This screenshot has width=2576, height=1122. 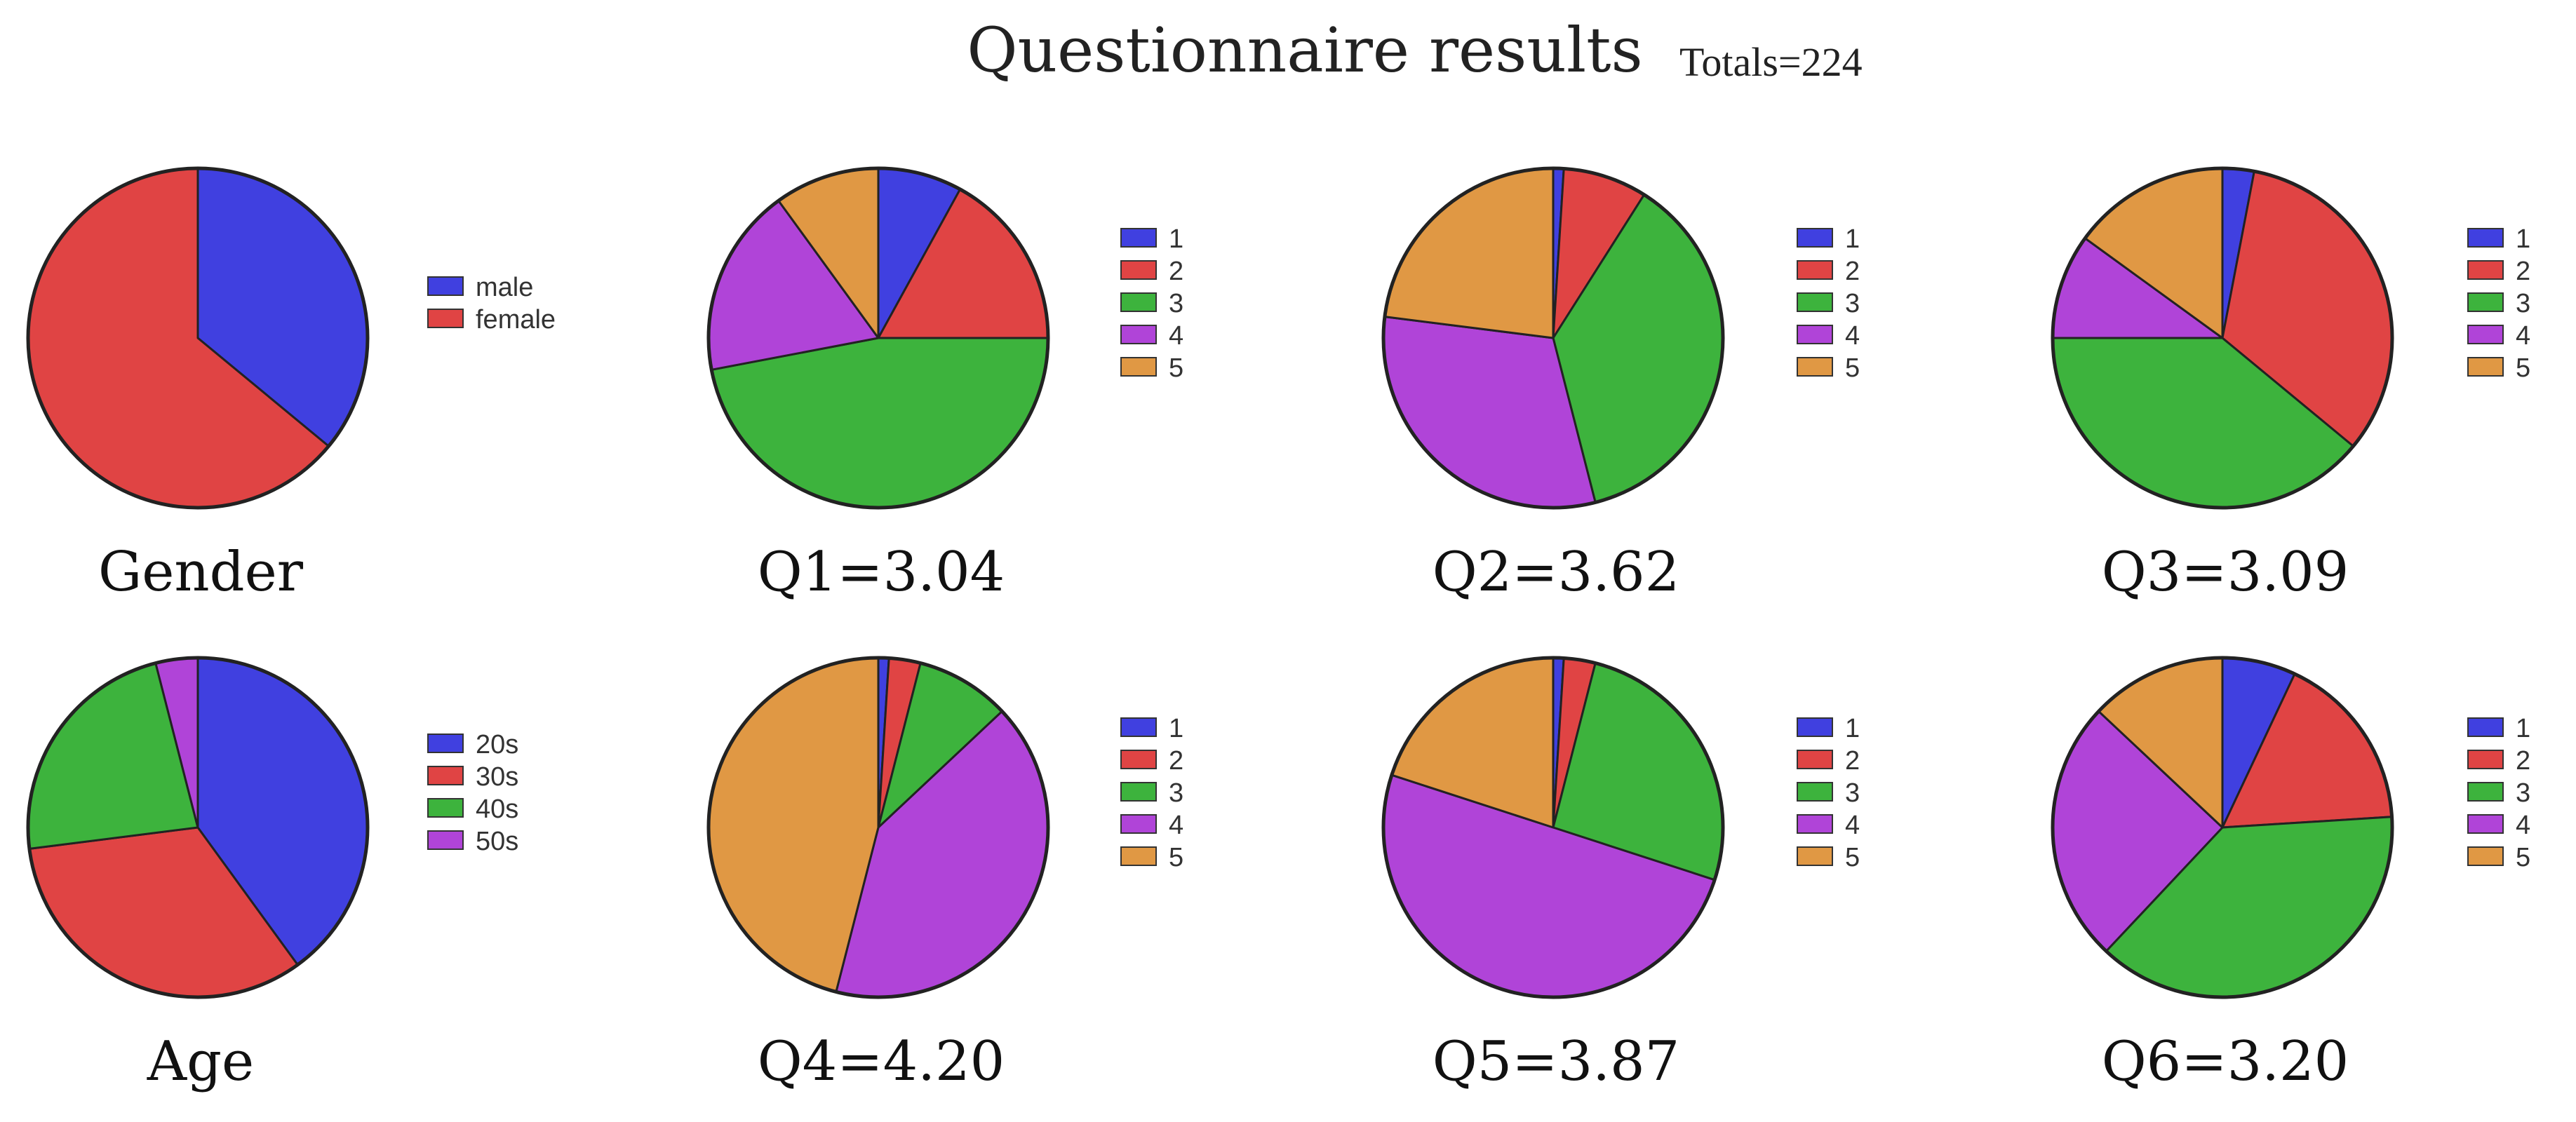 What do you see at coordinates (1176, 728) in the screenshot?
I see `legend-label-q4-4-20-1: 1` at bounding box center [1176, 728].